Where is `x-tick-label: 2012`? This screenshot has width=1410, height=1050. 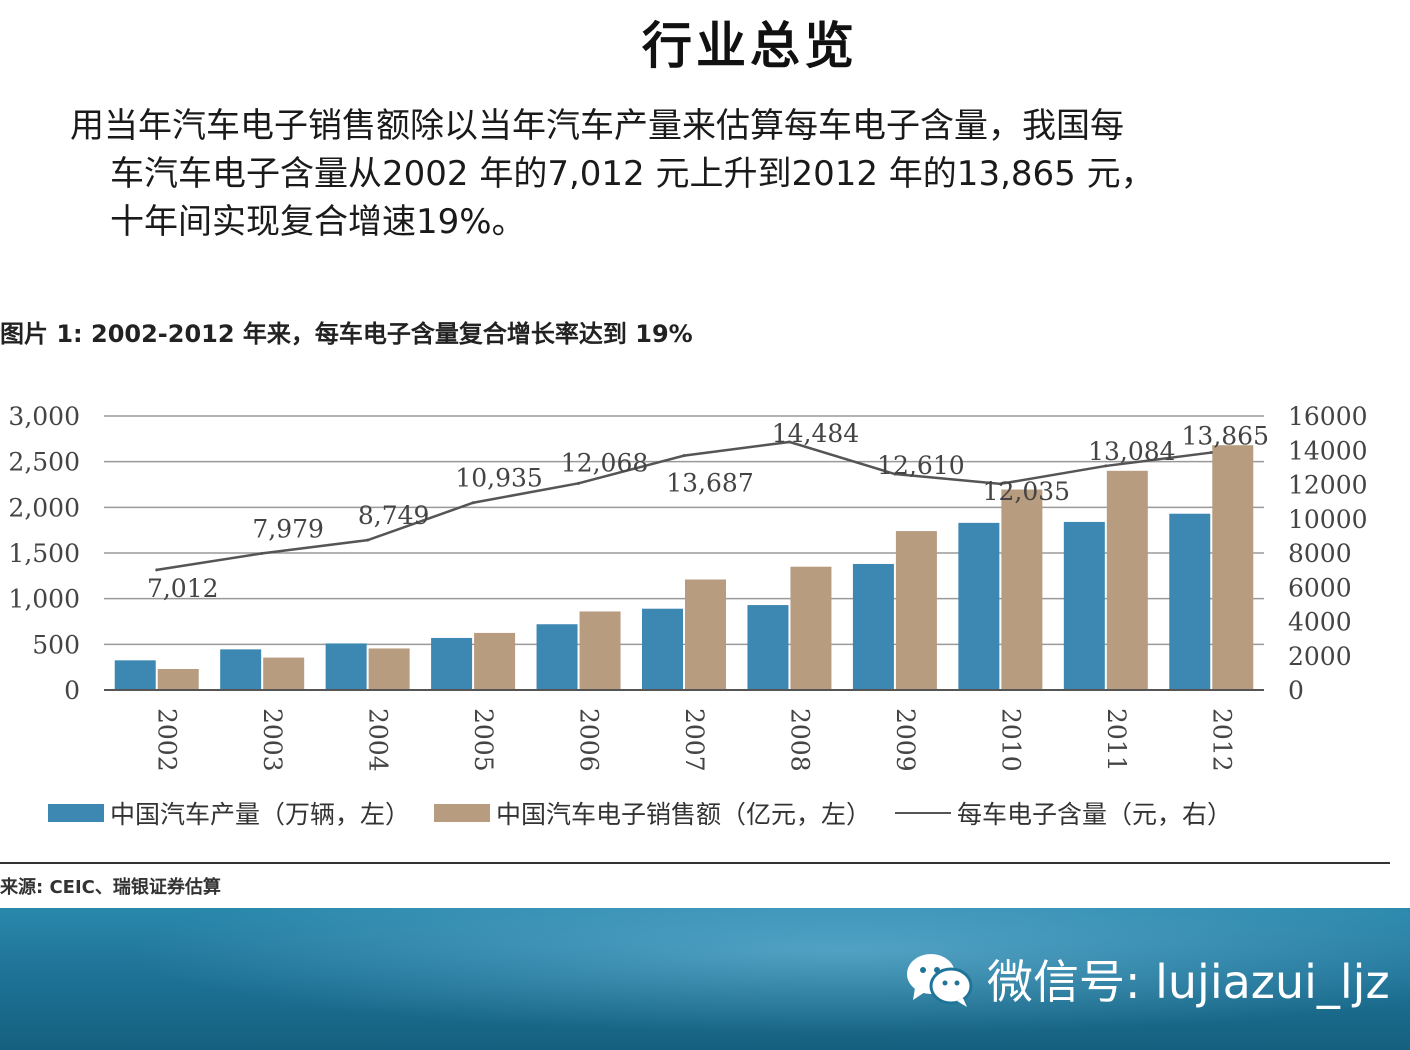 x-tick-label: 2012 is located at coordinates (1221, 740).